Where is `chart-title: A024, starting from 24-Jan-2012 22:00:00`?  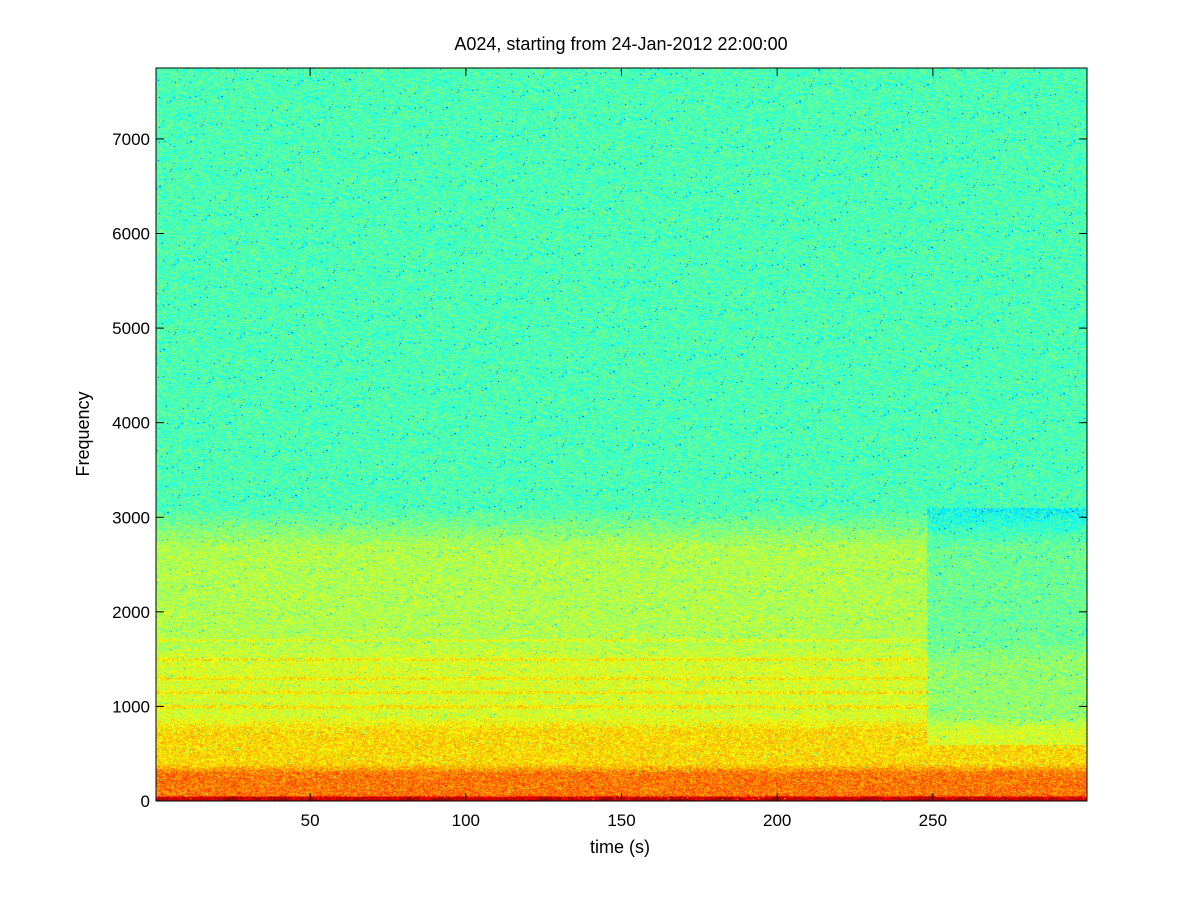 chart-title: A024, starting from 24-Jan-2012 22:00:00 is located at coordinates (620, 44).